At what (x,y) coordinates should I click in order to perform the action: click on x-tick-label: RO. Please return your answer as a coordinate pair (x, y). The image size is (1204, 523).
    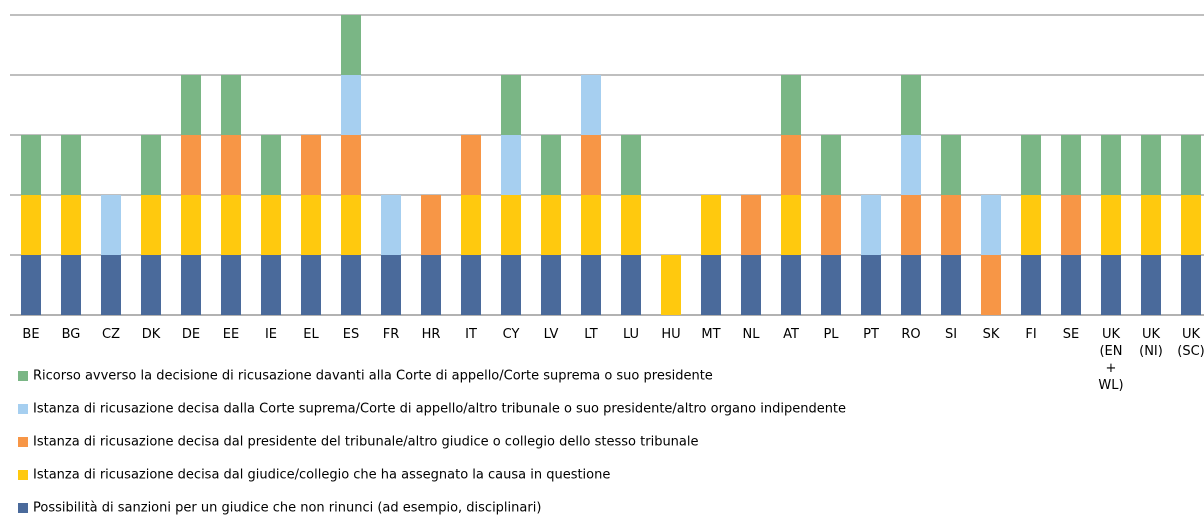
    Looking at the image, I should click on (911, 334).